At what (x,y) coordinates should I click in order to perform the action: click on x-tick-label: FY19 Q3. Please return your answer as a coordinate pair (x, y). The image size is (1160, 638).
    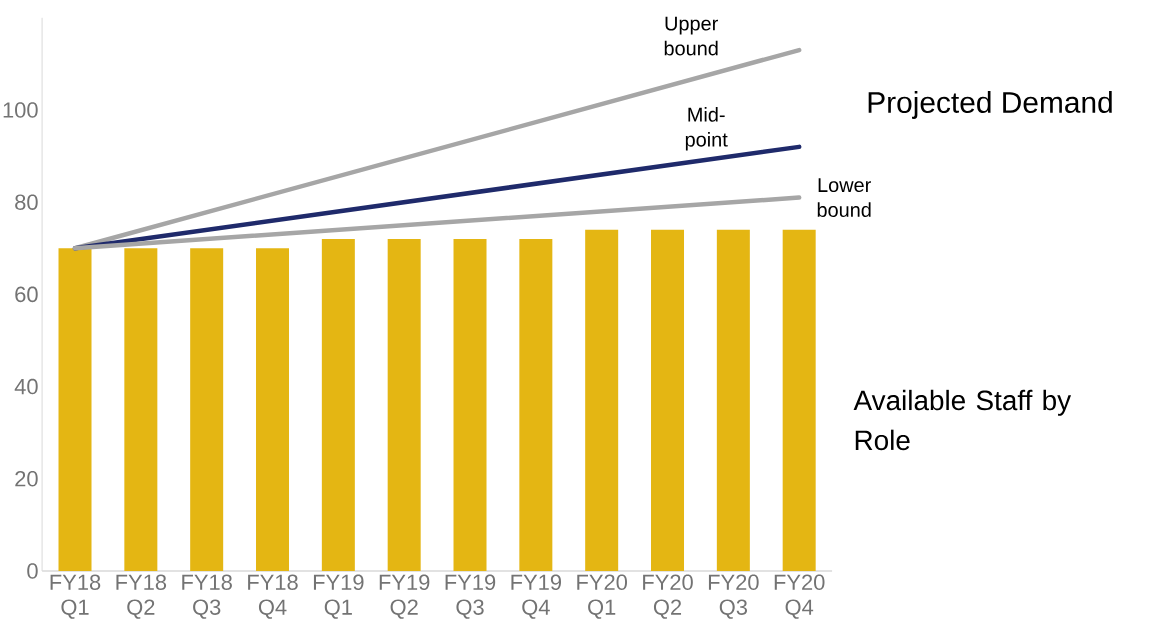
    Looking at the image, I should click on (470, 596).